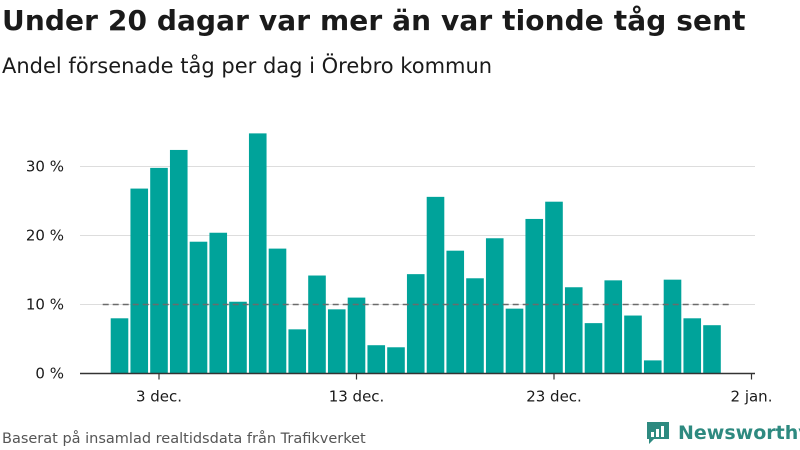 The width and height of the screenshot is (800, 450). I want to click on y-tick-label: 0 %, so click(49, 374).